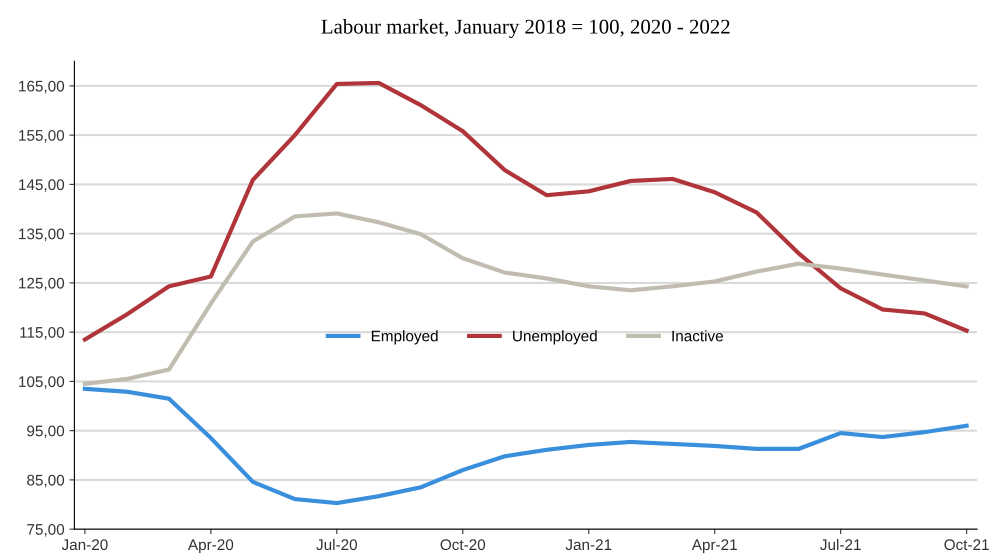 The image size is (992, 557). I want to click on y-tick-label: 155,00, so click(41, 136).